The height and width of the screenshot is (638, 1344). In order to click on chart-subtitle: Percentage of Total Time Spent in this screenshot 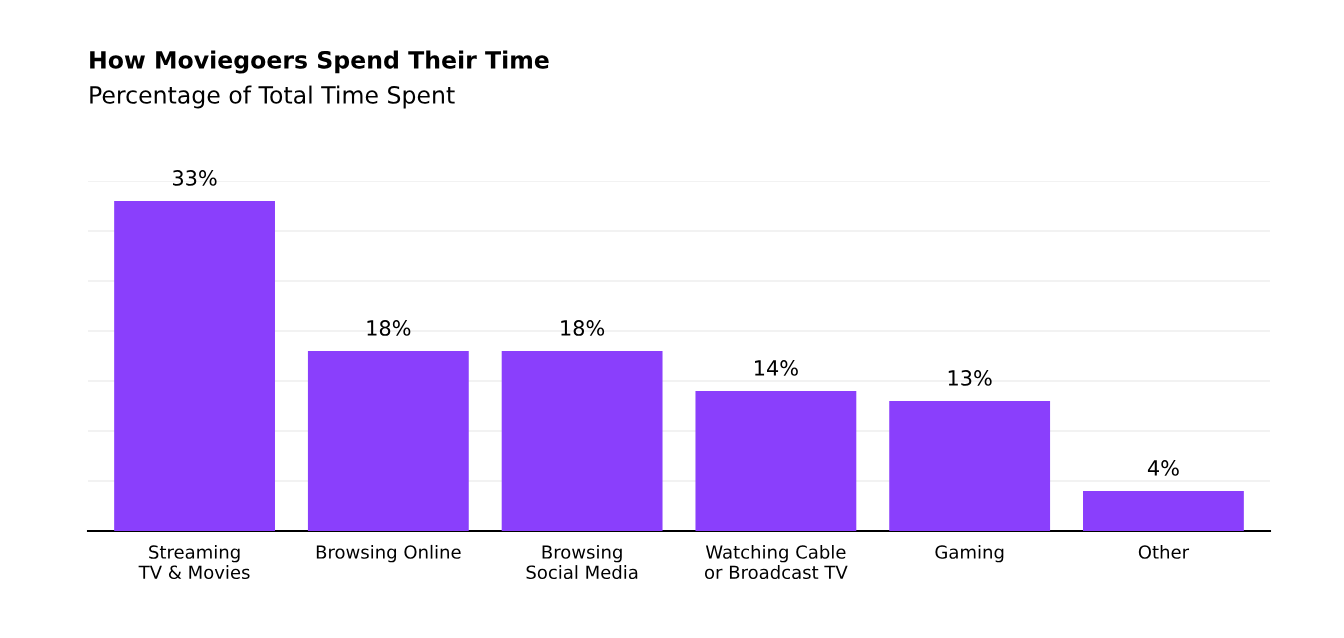, I will do `click(272, 97)`.